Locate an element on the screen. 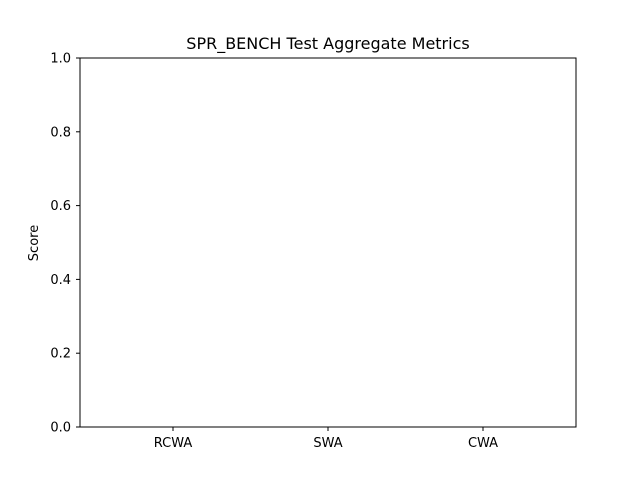  y-tick-label: 0.8 is located at coordinates (60, 132).